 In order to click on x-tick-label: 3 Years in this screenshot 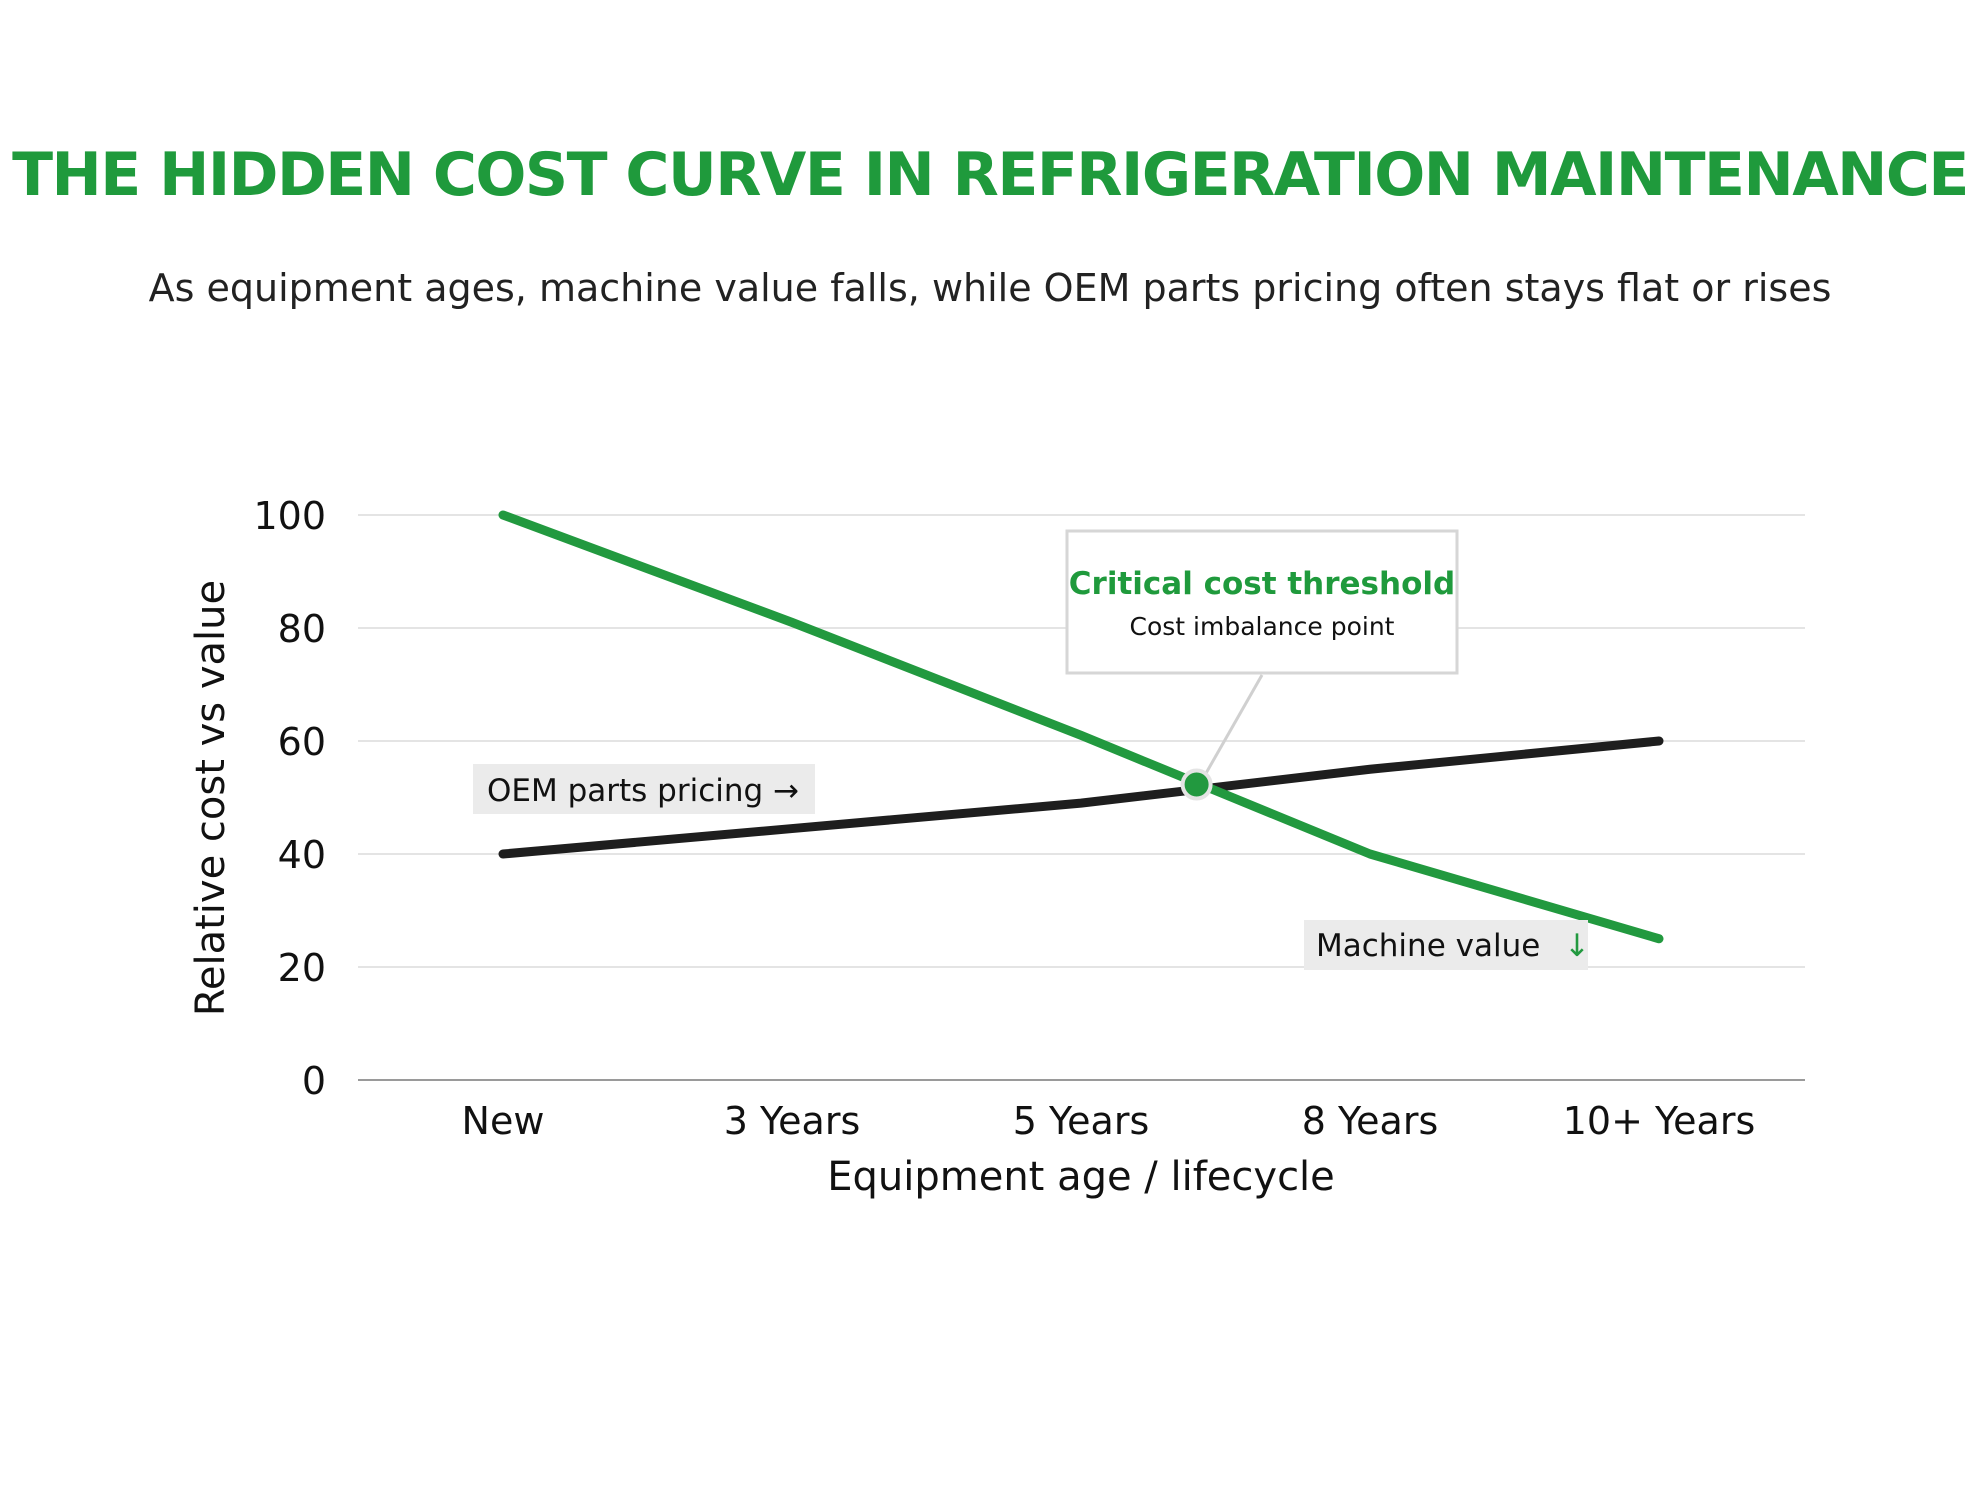, I will do `click(792, 1121)`.